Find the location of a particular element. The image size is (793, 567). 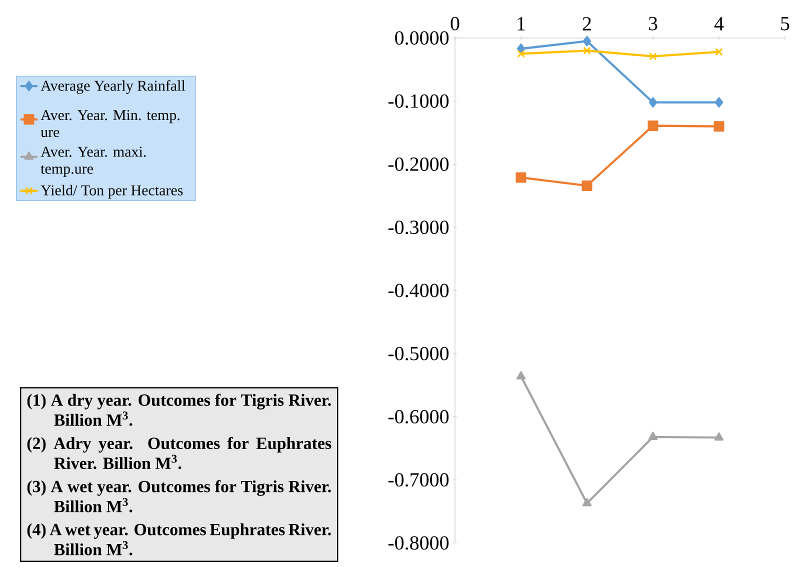

x-tick-label: 2 is located at coordinates (586, 23).